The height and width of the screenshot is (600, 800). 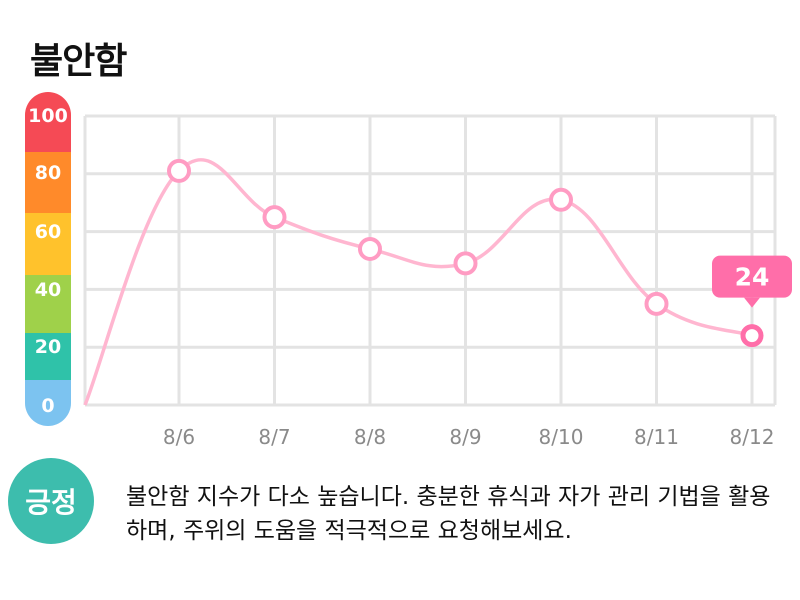 What do you see at coordinates (752, 302) in the screenshot?
I see `callout-pointer` at bounding box center [752, 302].